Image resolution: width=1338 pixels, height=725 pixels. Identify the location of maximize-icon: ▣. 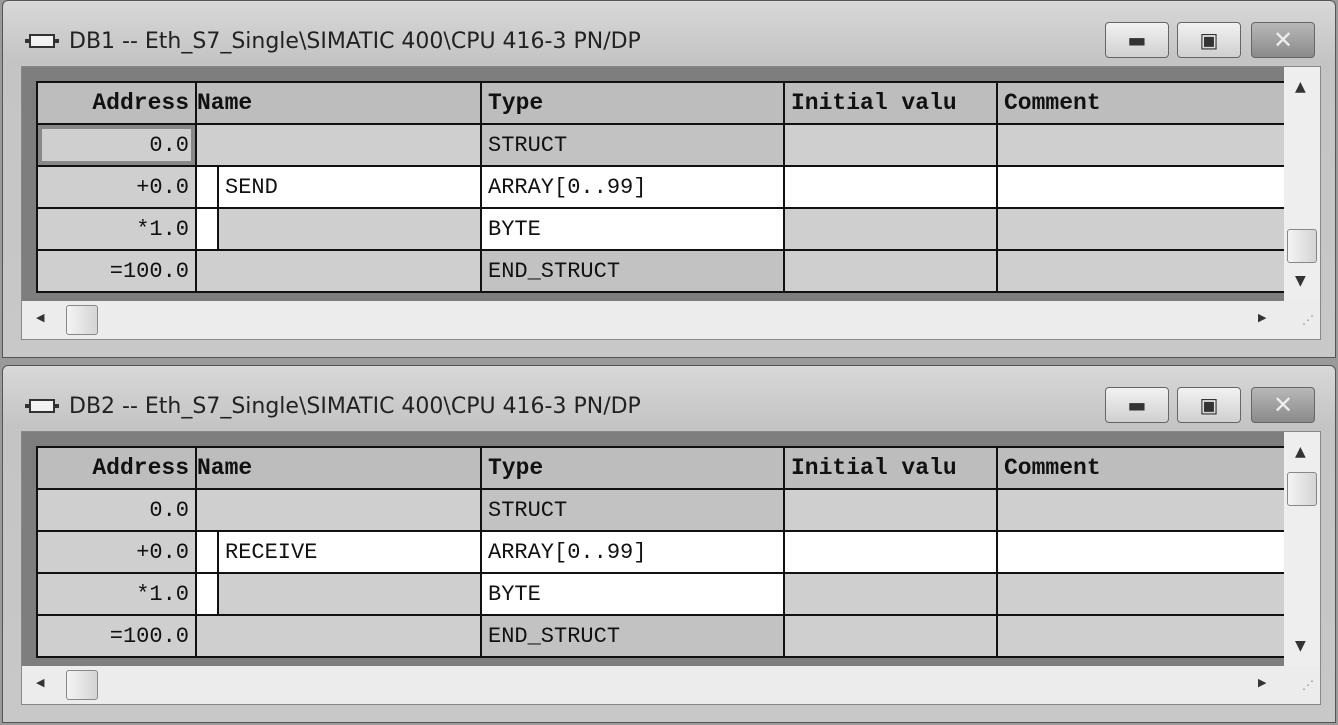
(1209, 405).